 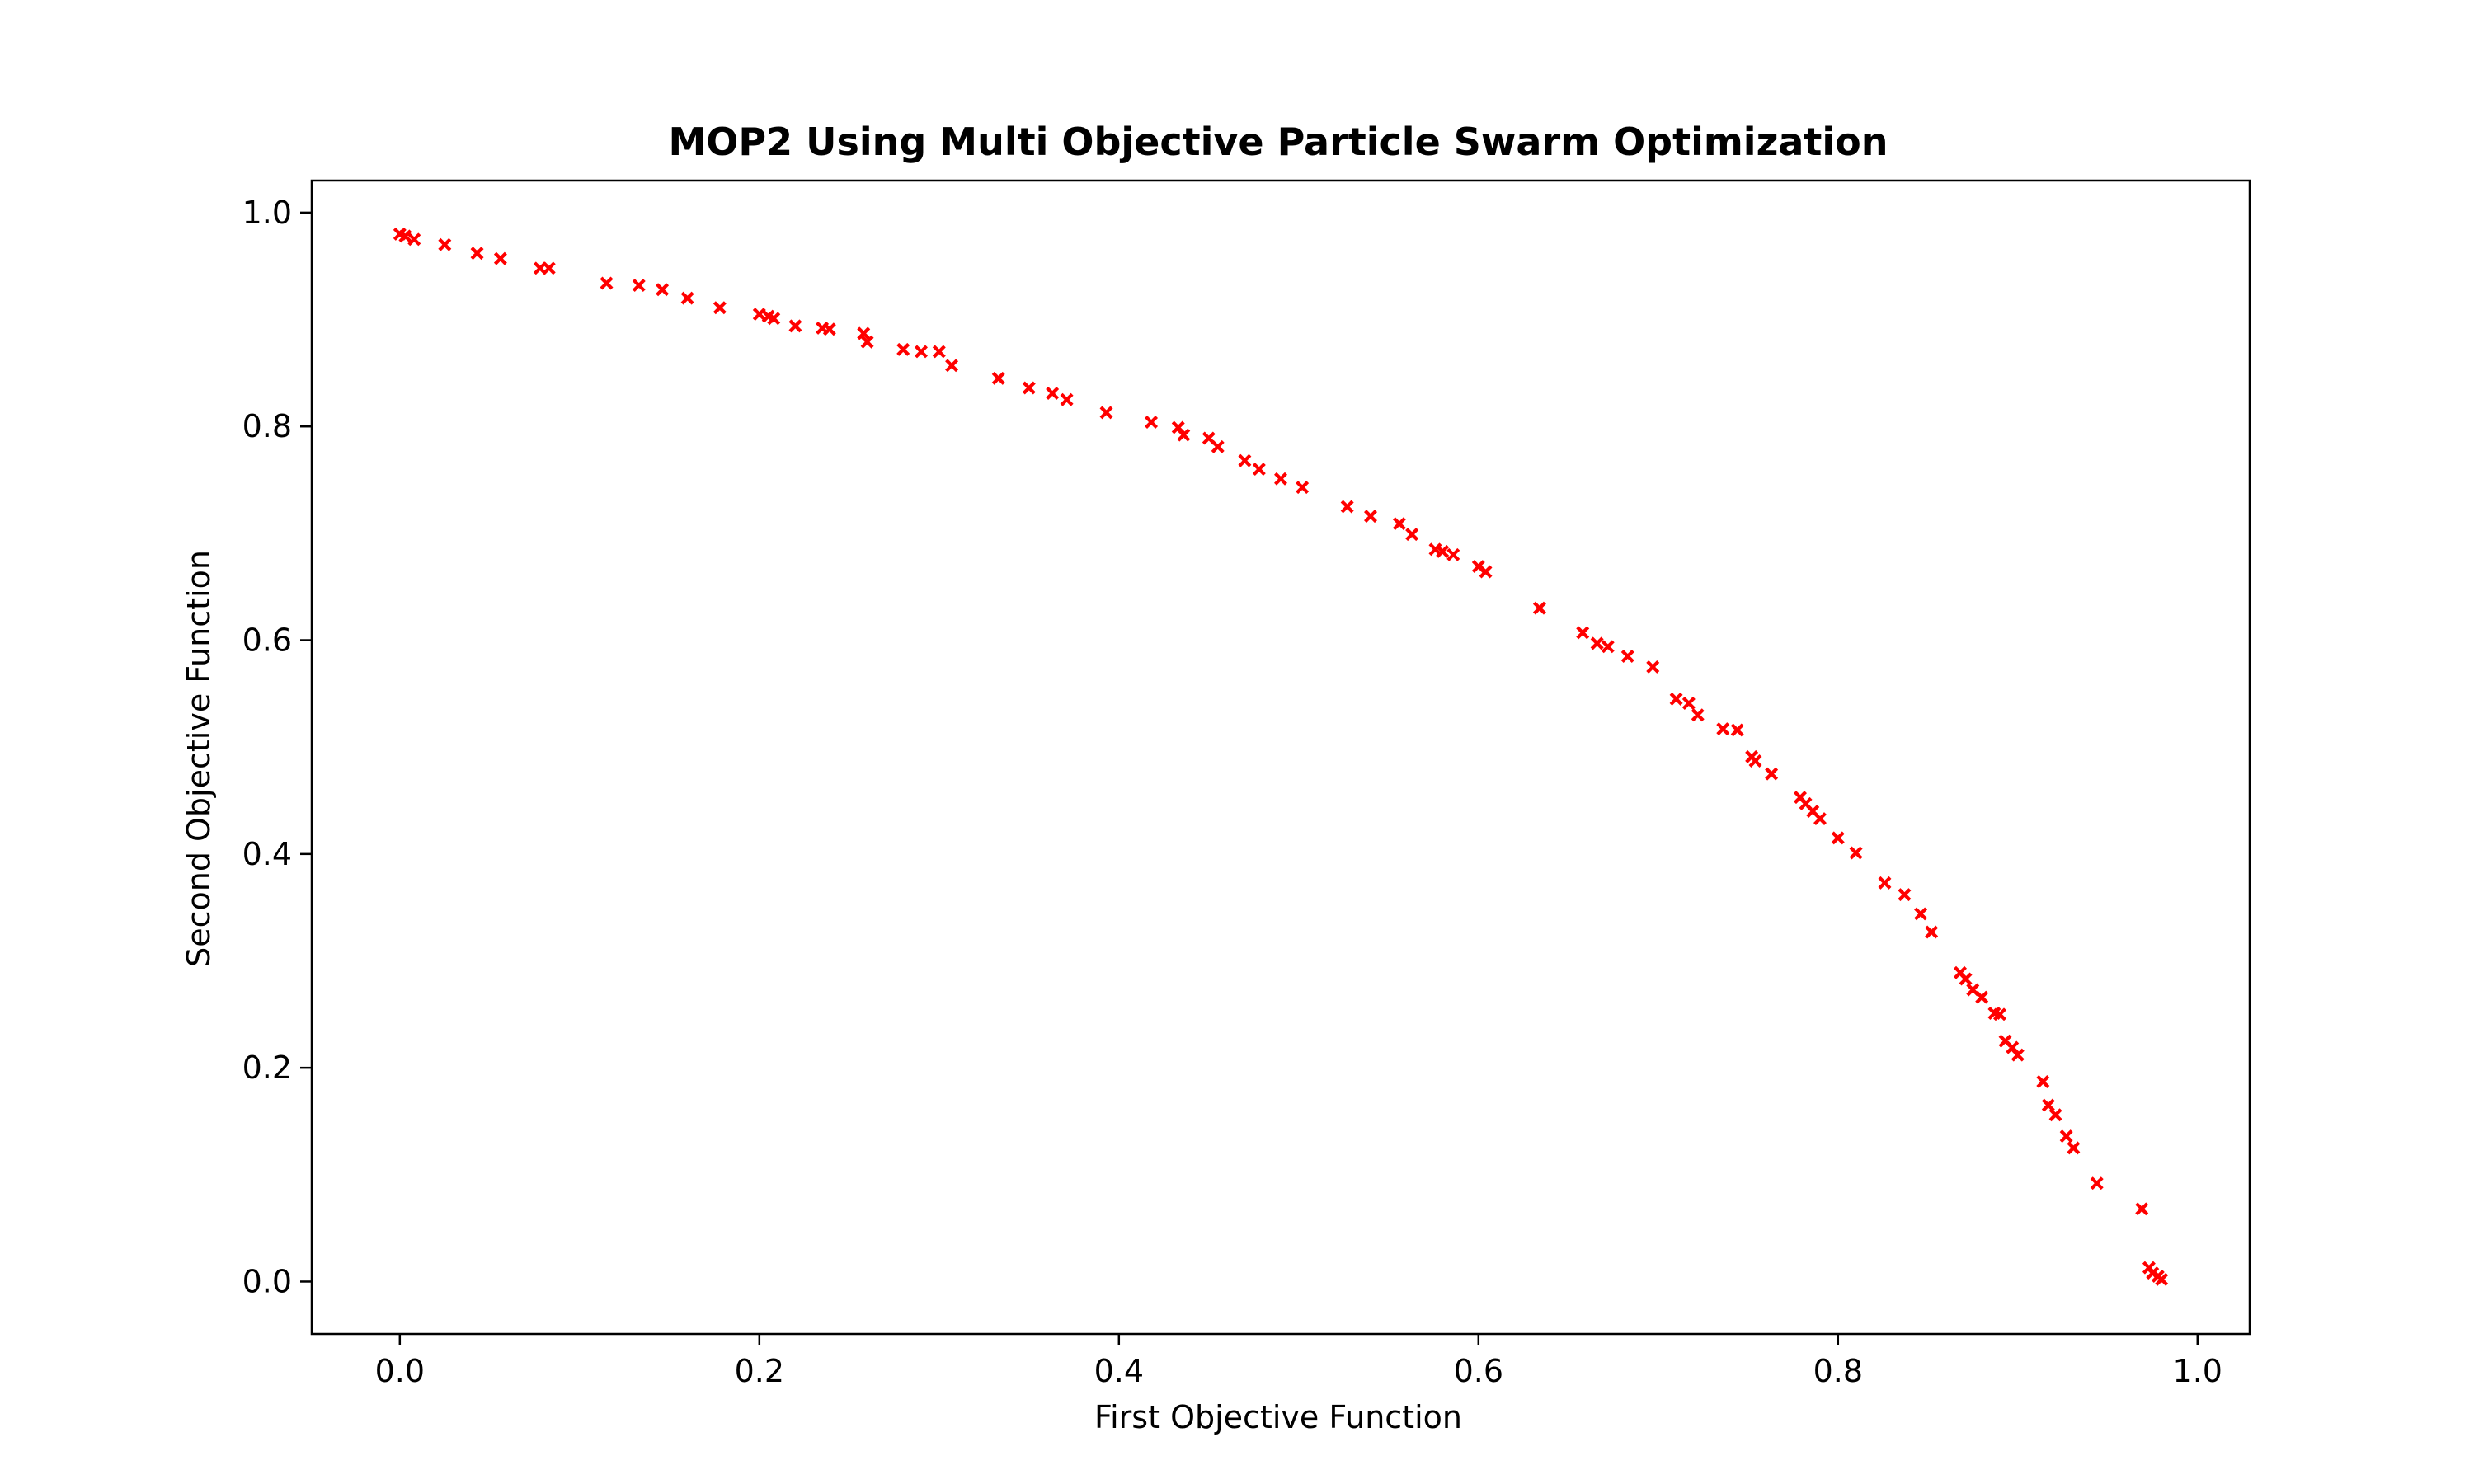 I want to click on x-axis-label: First Objective Function, so click(x=1278, y=1417).